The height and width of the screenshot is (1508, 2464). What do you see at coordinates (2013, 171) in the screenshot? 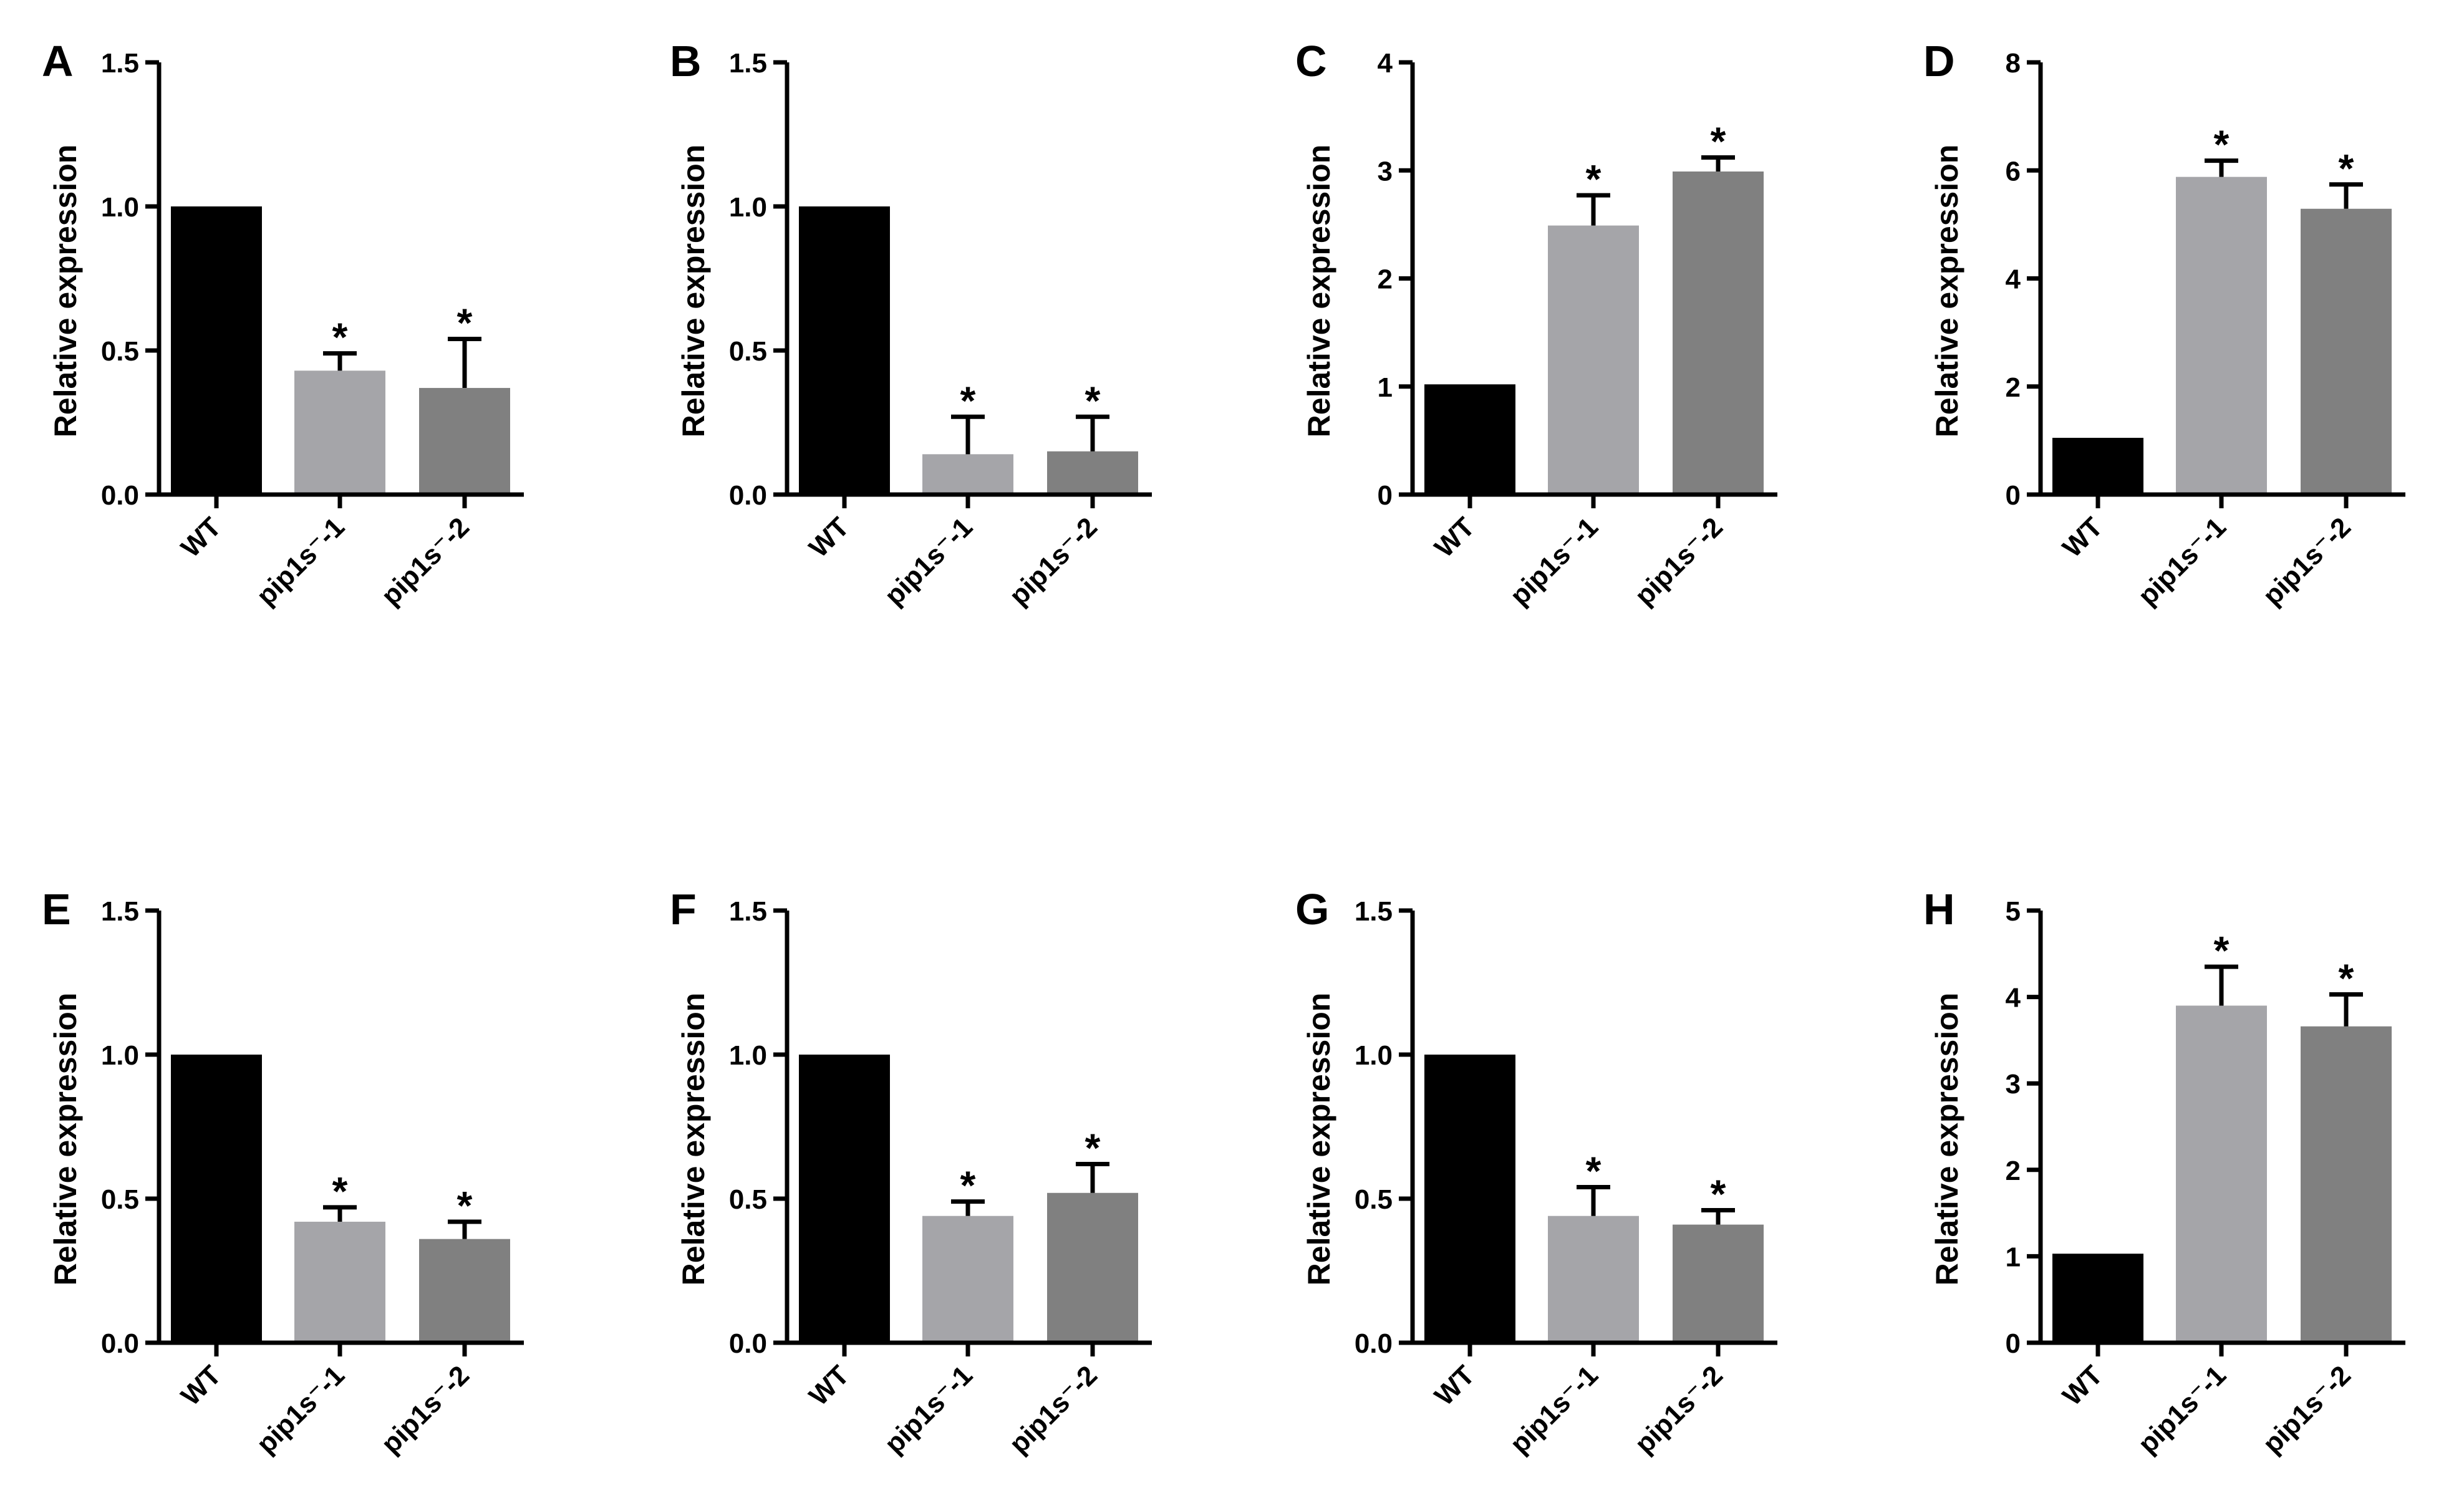
I see `y-tick-label: 6` at bounding box center [2013, 171].